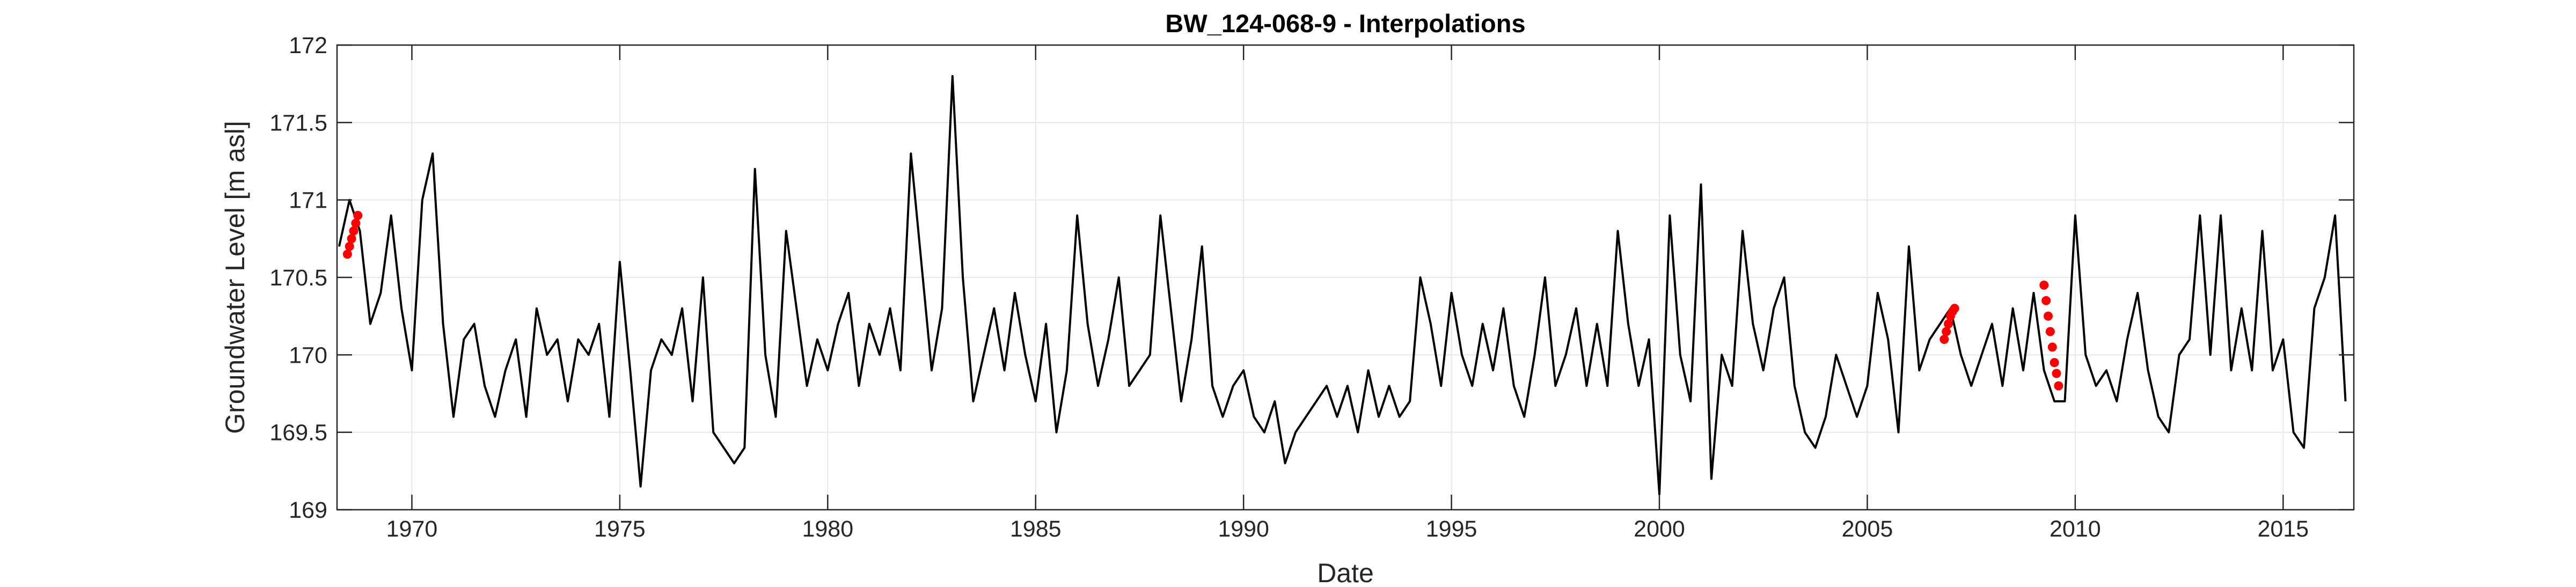 The width and height of the screenshot is (2576, 587). What do you see at coordinates (298, 123) in the screenshot?
I see `y-tick-label: 171.5` at bounding box center [298, 123].